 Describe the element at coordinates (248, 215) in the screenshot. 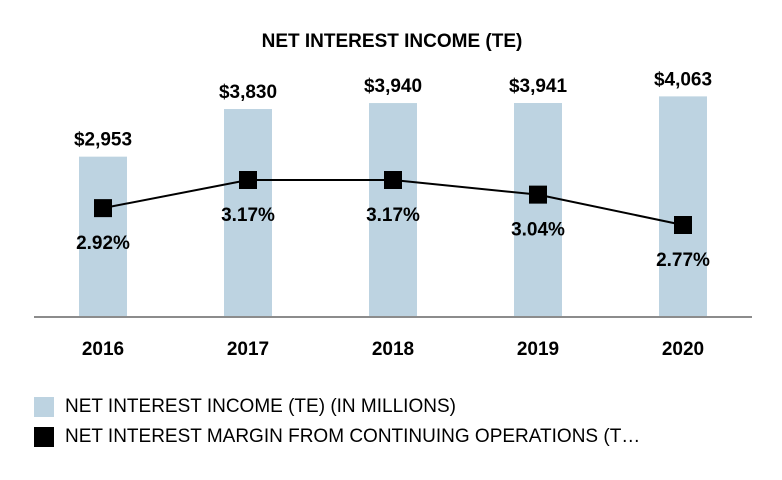

I see `margin-value-label-2017: 3.17%` at that location.